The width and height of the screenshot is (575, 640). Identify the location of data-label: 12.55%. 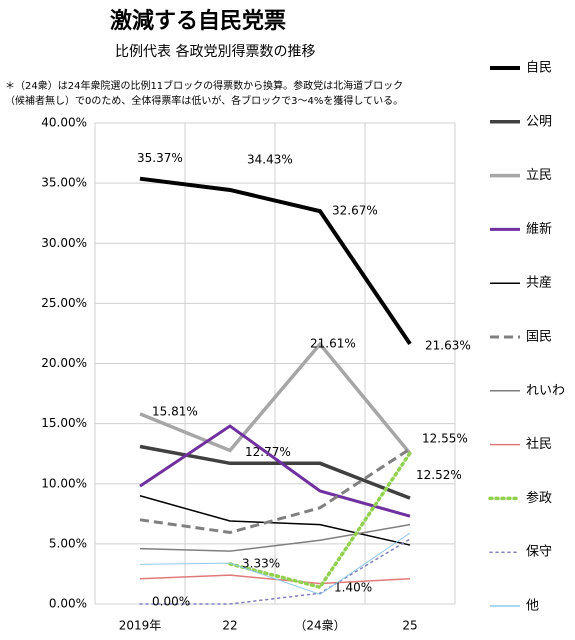
(445, 439).